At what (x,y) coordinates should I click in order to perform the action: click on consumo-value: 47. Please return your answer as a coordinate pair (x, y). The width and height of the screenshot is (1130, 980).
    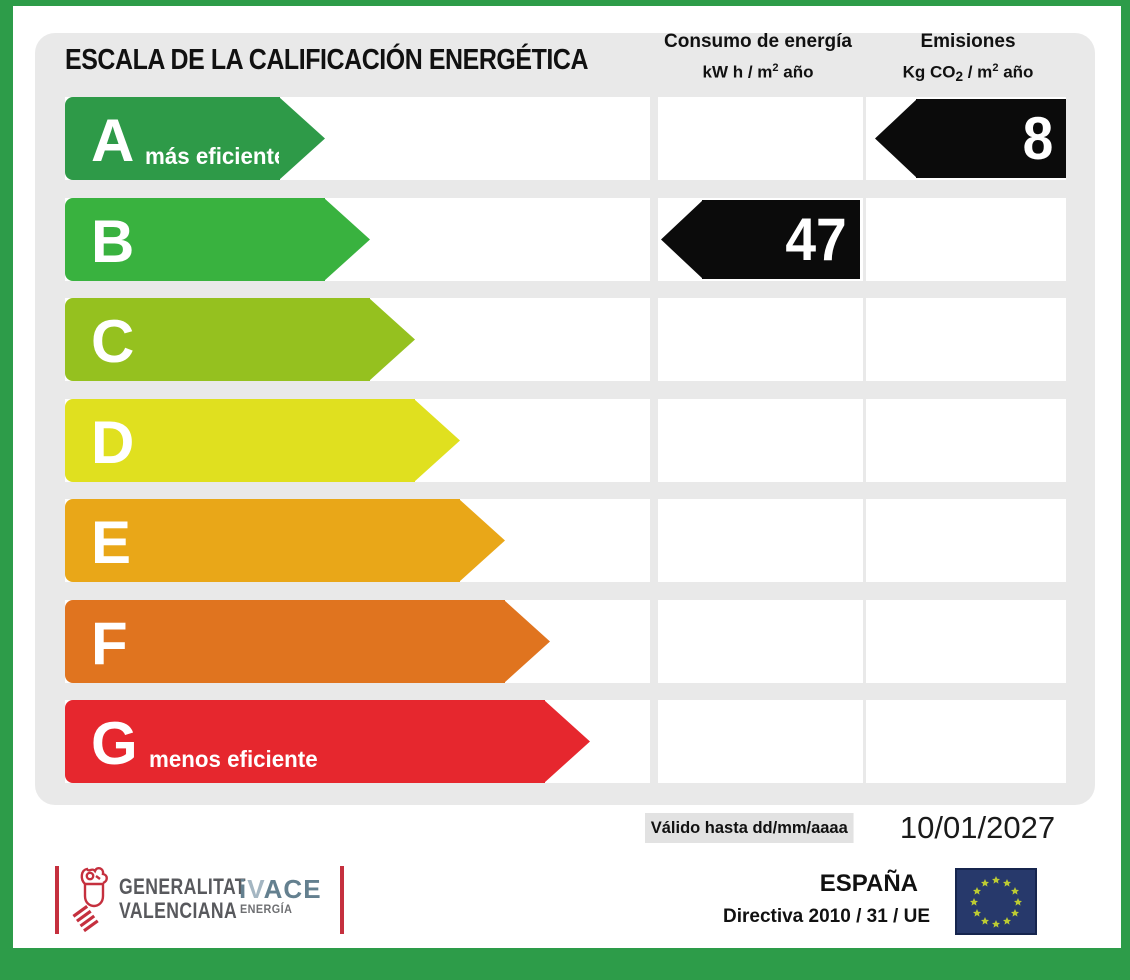
    Looking at the image, I should click on (816, 239).